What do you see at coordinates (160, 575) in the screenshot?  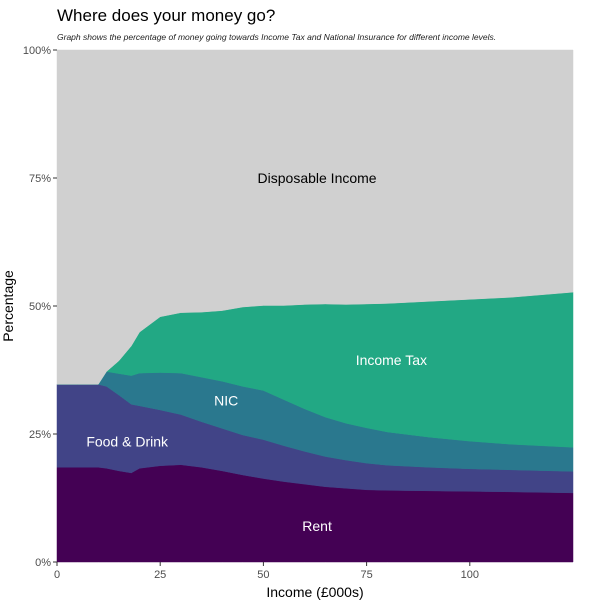 I see `x-tick-label: 25` at bounding box center [160, 575].